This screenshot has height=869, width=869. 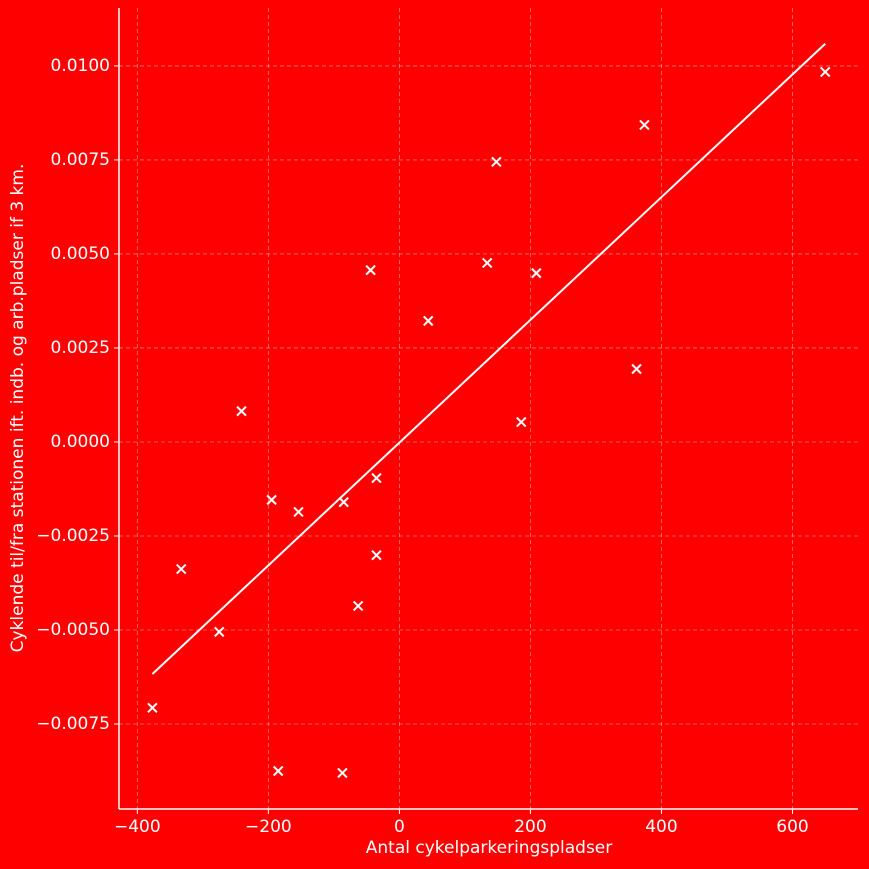 I want to click on y-tick-label: −0.0025, so click(x=73, y=536).